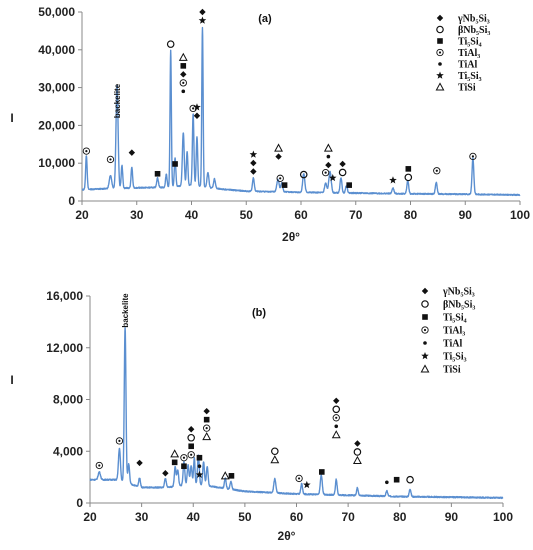 This screenshot has width=533, height=550. Describe the element at coordinates (142, 517) in the screenshot. I see `x-tick-label: 30` at that location.